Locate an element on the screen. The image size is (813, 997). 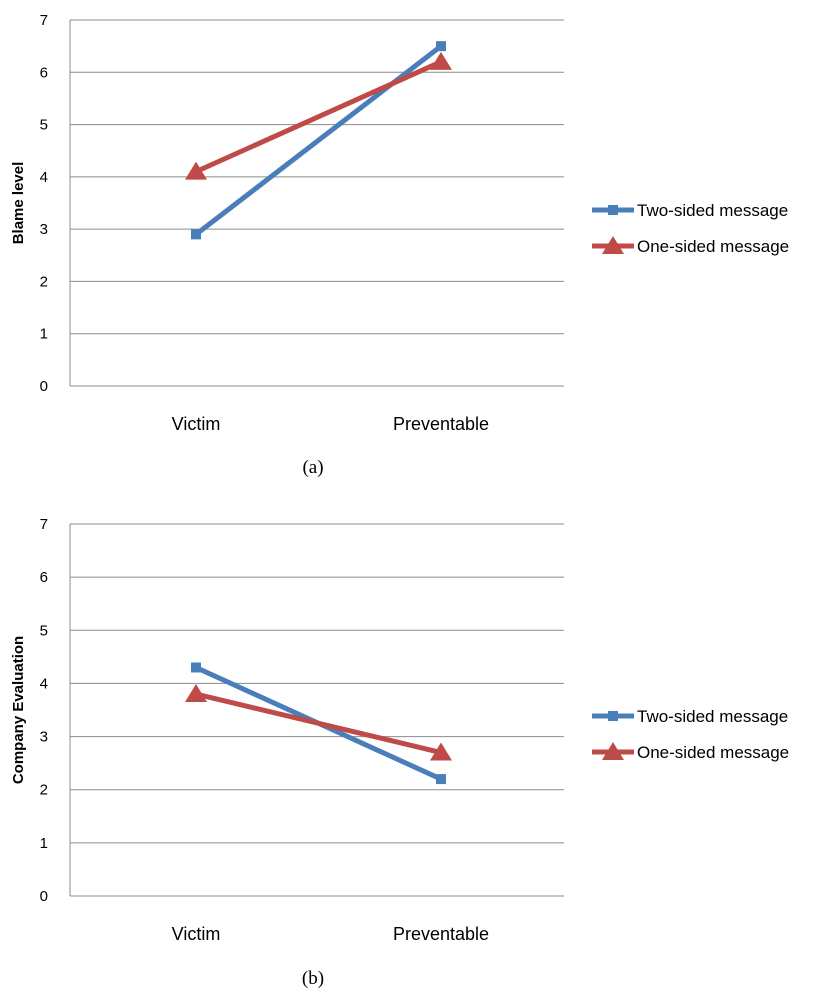
y-axis-label: Blame level is located at coordinates (18, 203).